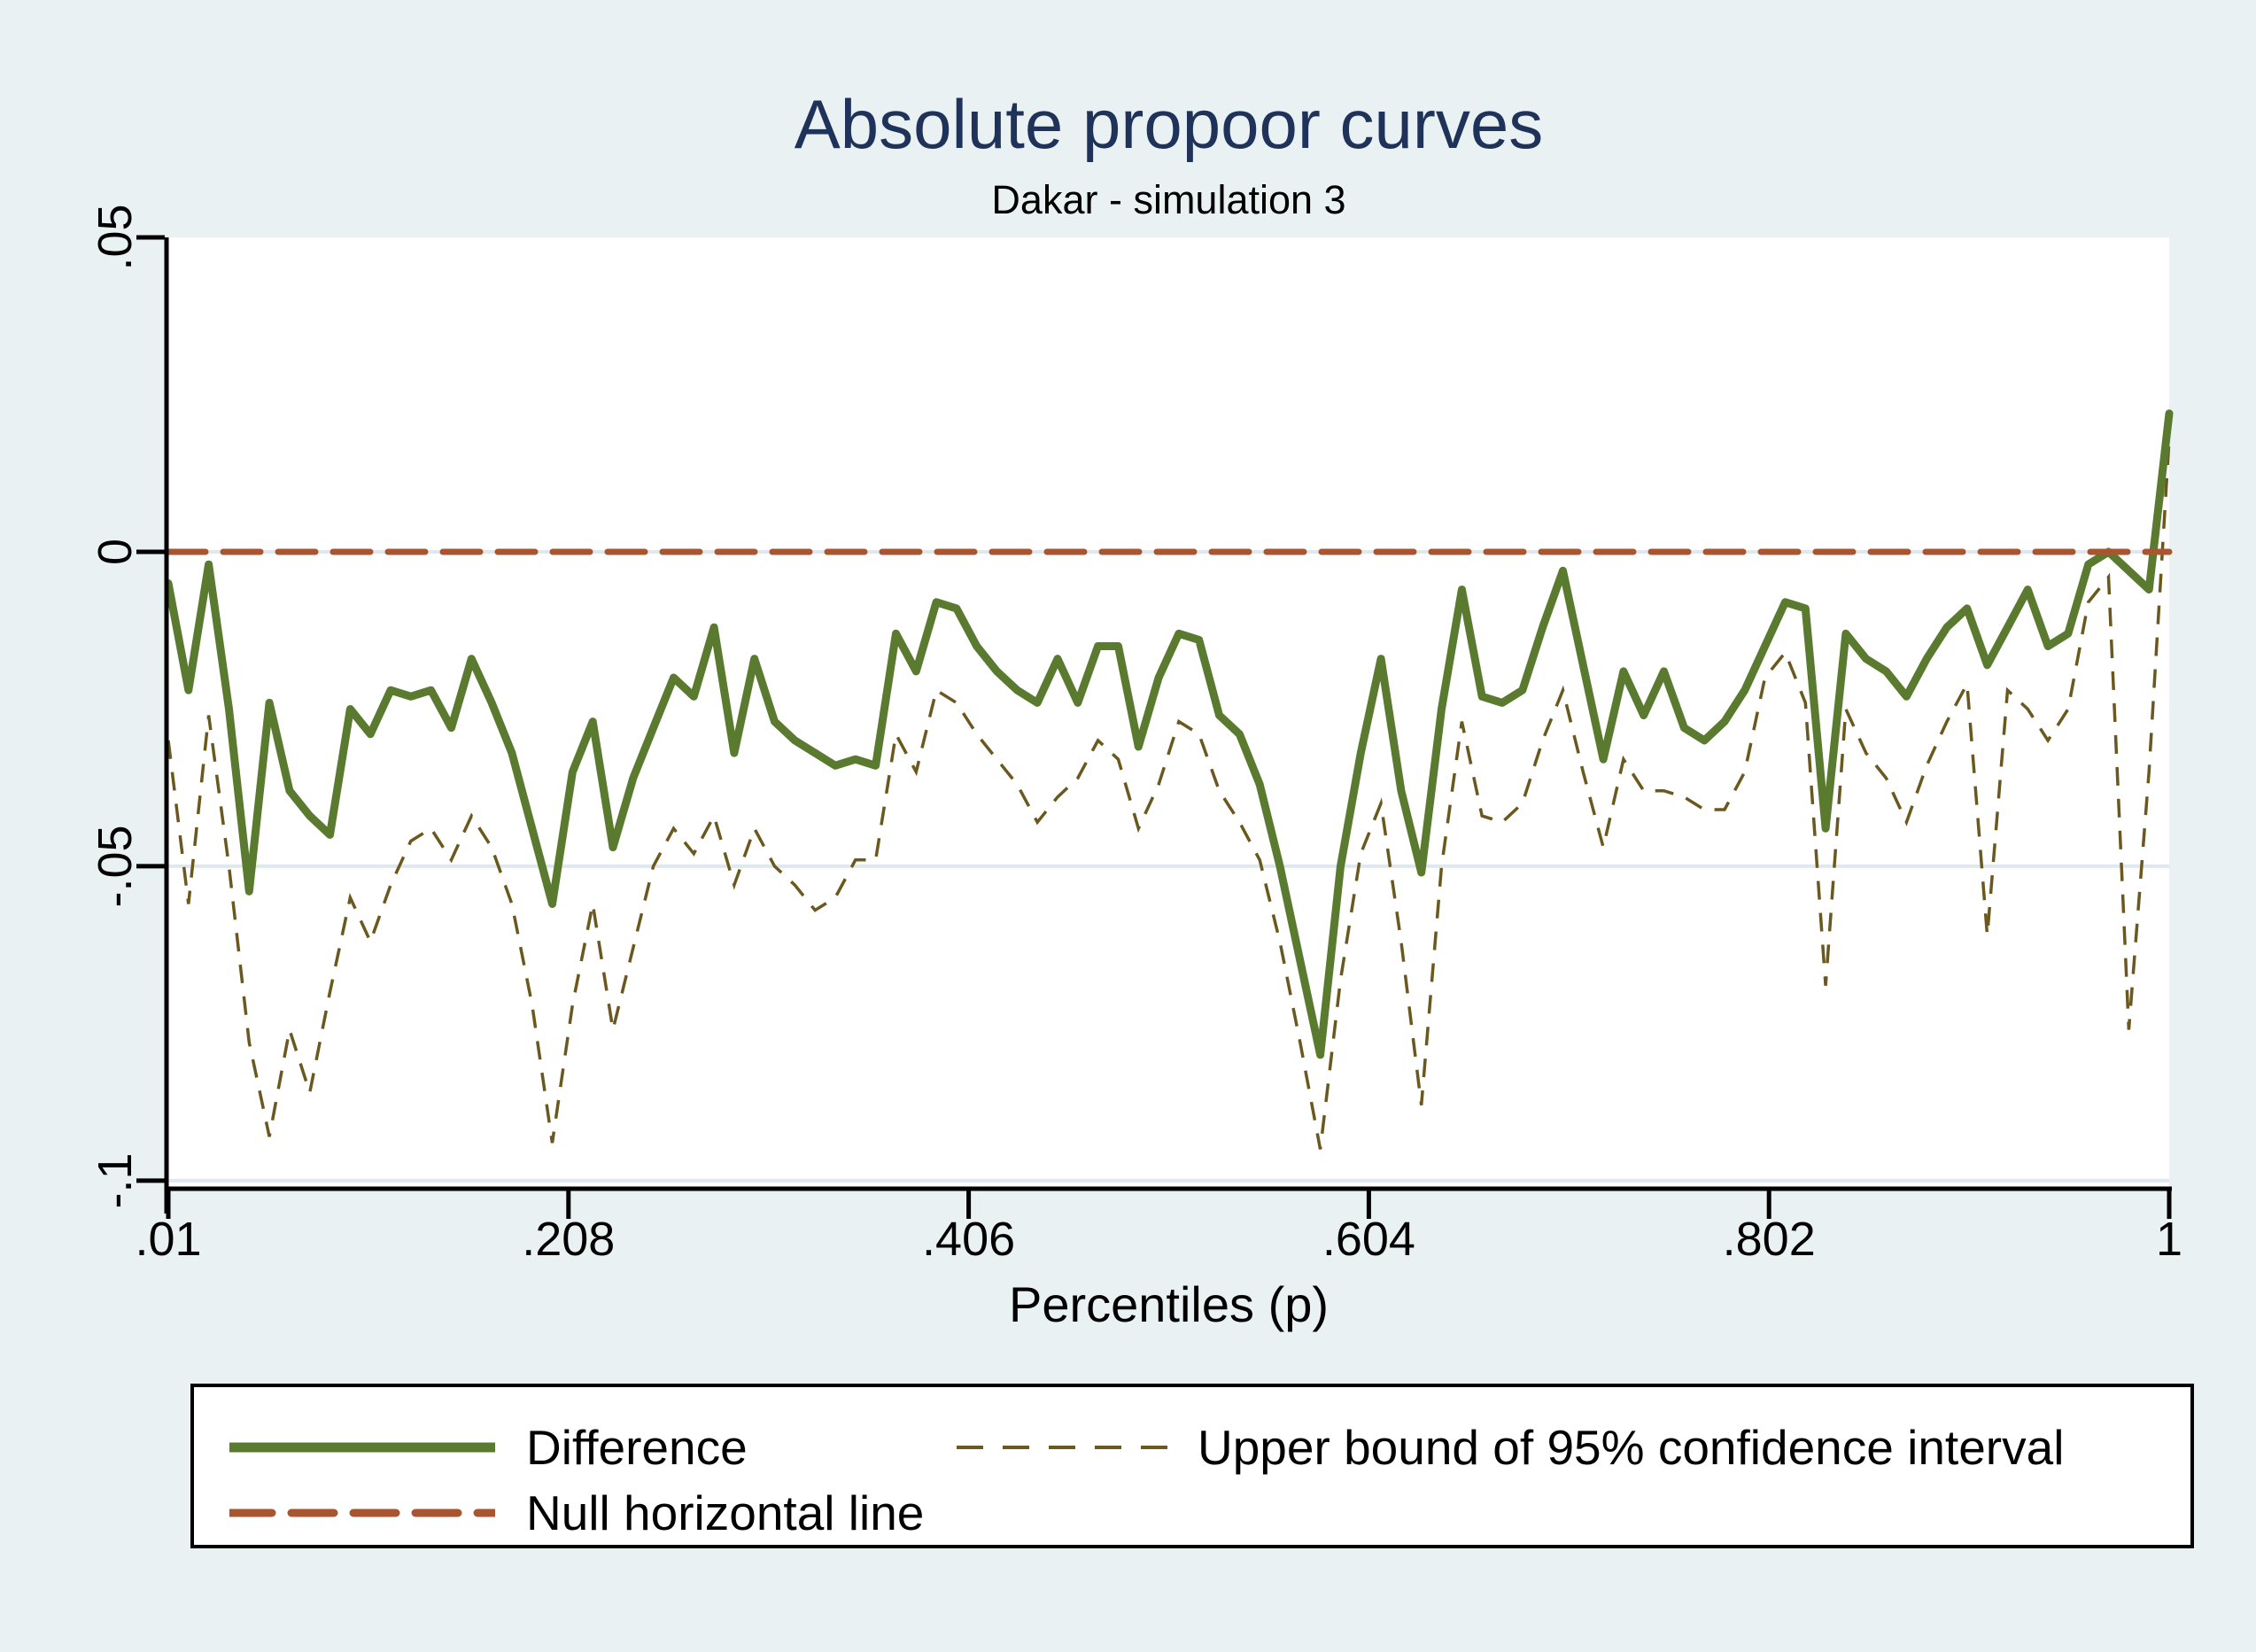 The image size is (2256, 1652). I want to click on legend-item-difference: Difference, so click(583, 1448).